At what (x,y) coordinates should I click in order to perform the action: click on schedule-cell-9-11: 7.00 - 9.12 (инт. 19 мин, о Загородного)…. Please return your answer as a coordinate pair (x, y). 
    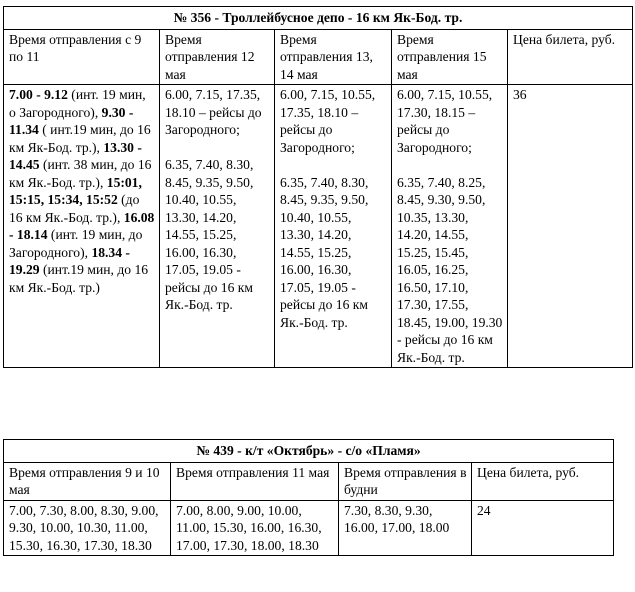
    Looking at the image, I should click on (81, 226).